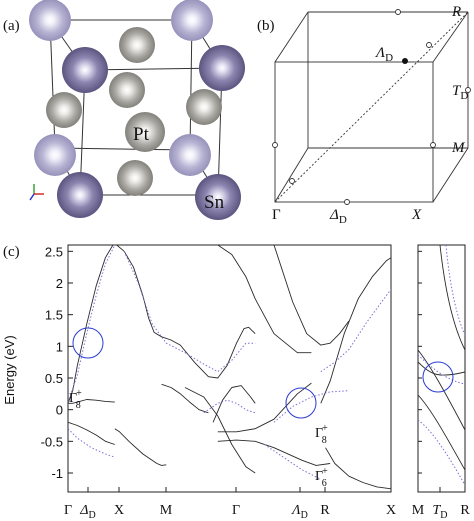  Describe the element at coordinates (458, 148) in the screenshot. I see `kpoint-M-label: M` at that location.